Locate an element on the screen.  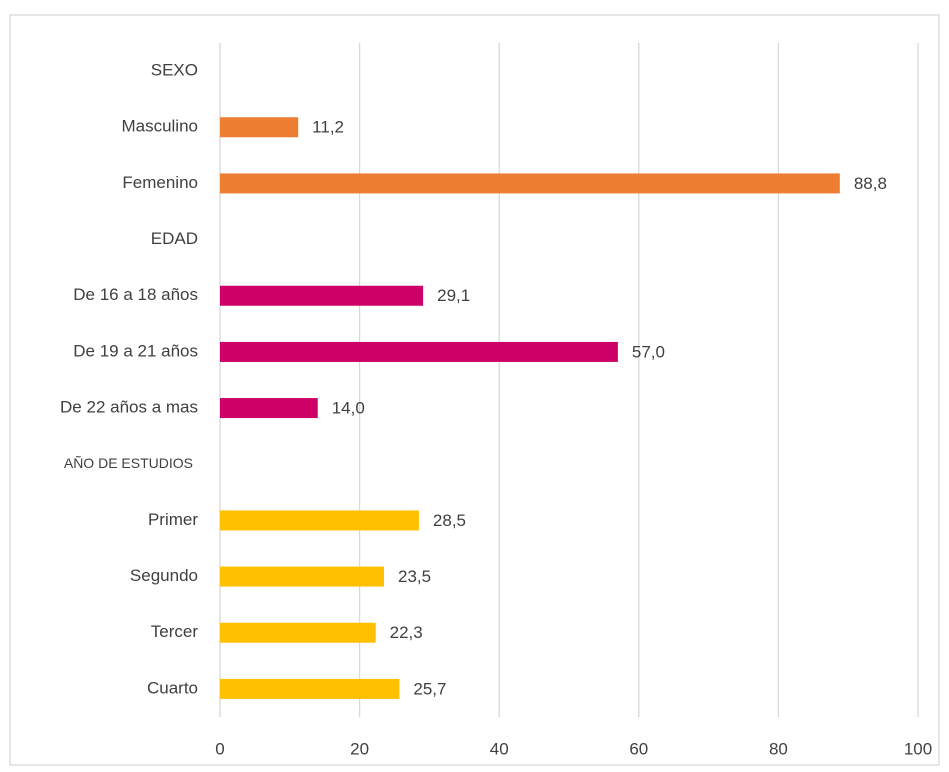
y-tick-label: Cuarto is located at coordinates (172, 687).